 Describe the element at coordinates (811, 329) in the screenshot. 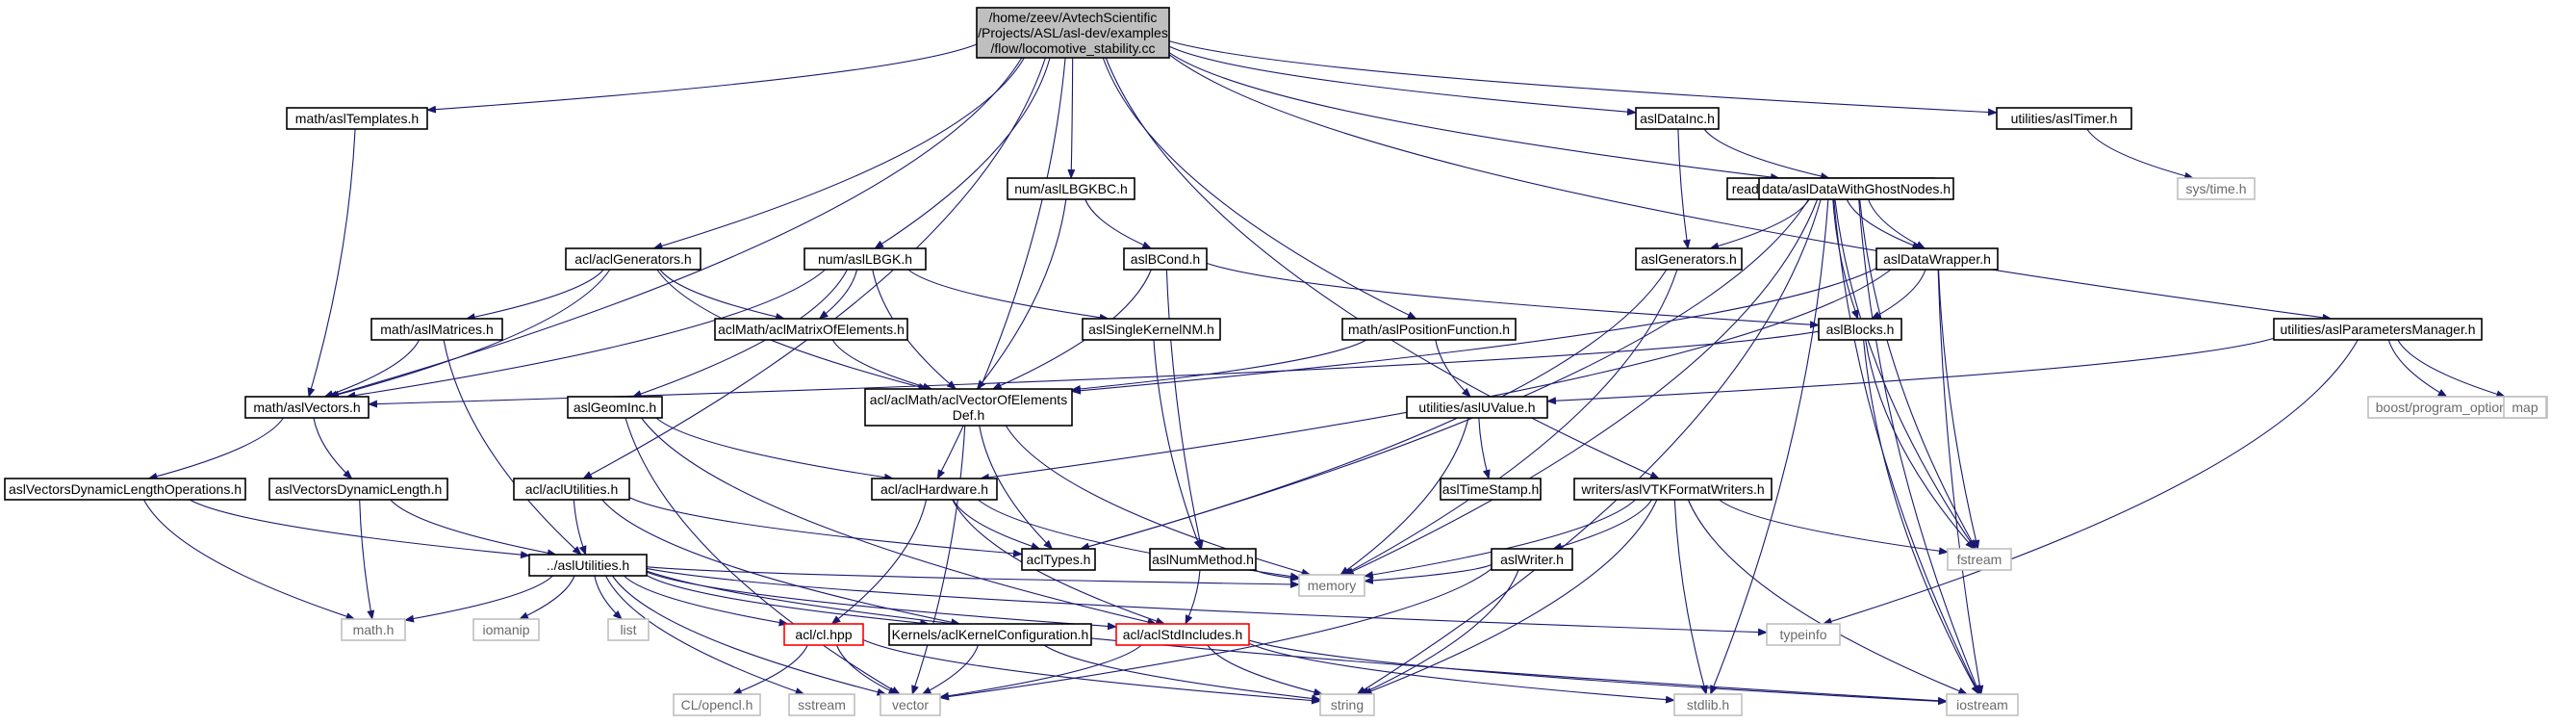

I see `node-aclMath_aclMatrixOfElements: aclMath/aclMatrixOfElements.h` at that location.